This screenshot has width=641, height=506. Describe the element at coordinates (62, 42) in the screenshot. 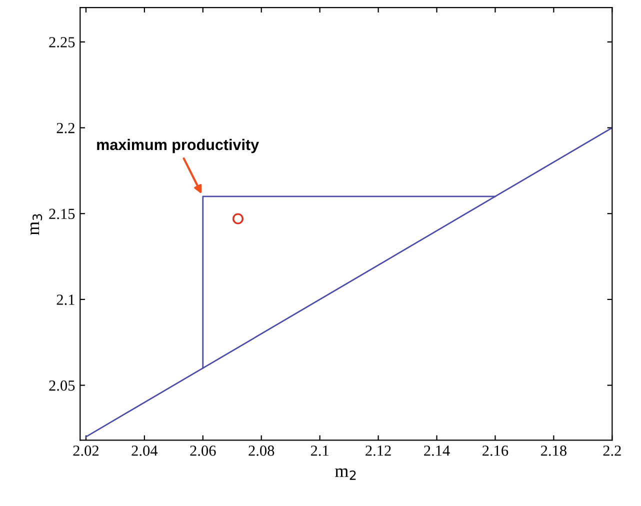

I see `y-tick-label: 2.25` at that location.